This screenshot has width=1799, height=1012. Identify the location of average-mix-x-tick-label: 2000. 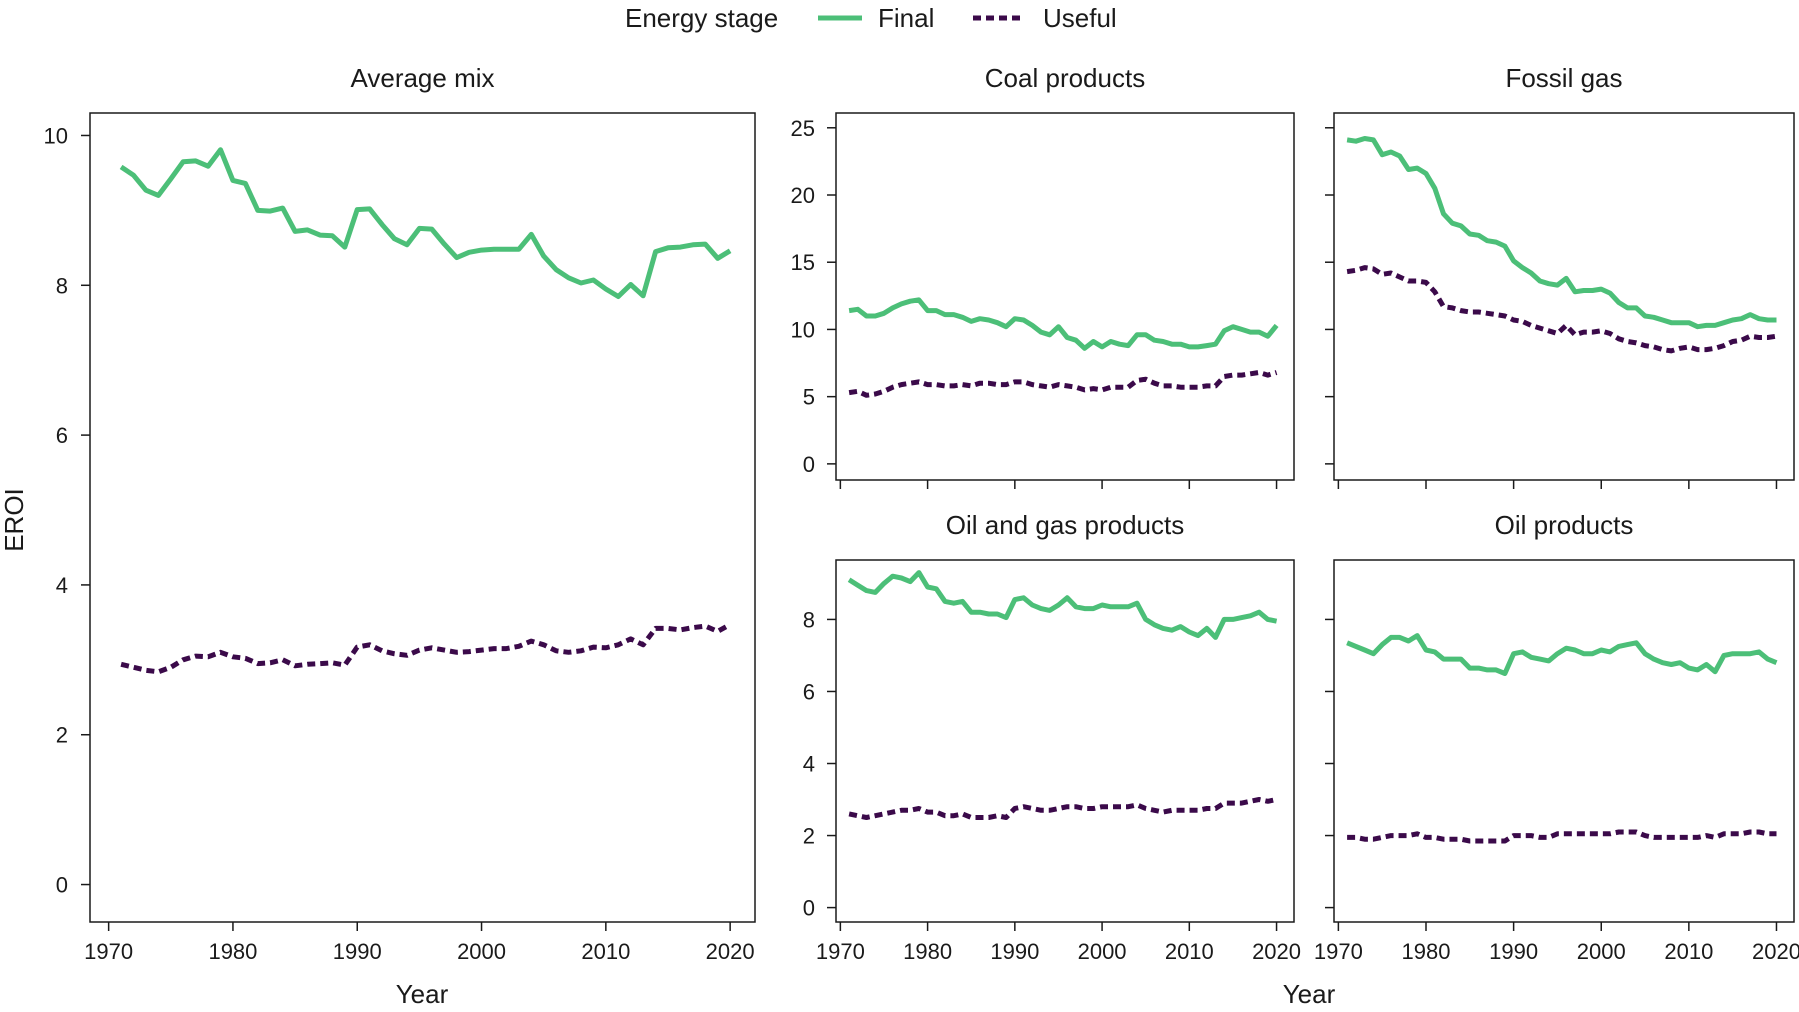
(481, 951).